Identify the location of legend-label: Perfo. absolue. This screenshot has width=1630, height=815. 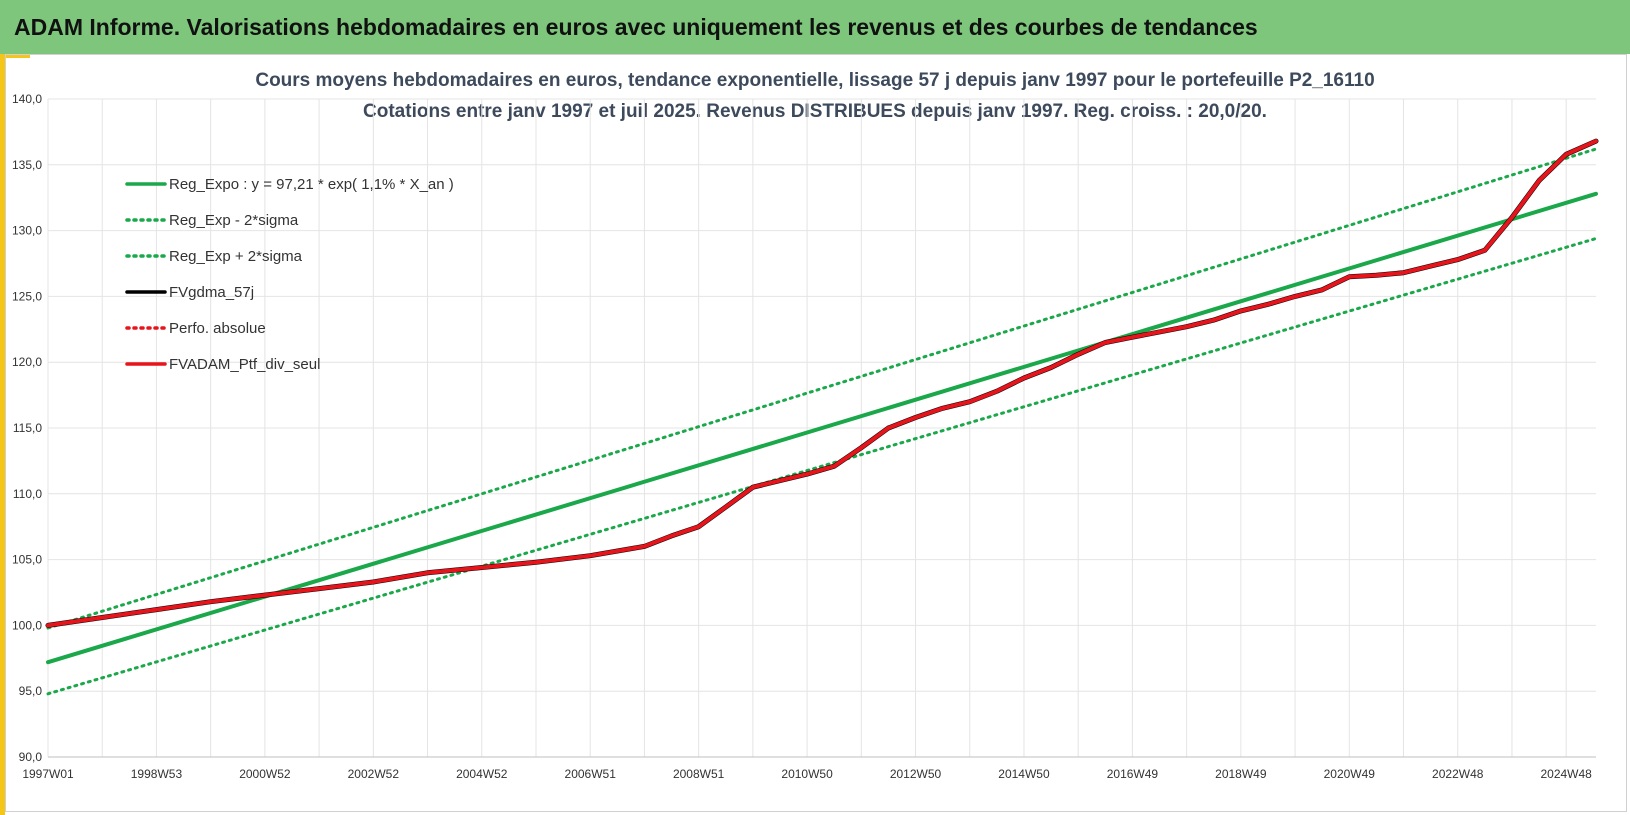
(217, 328).